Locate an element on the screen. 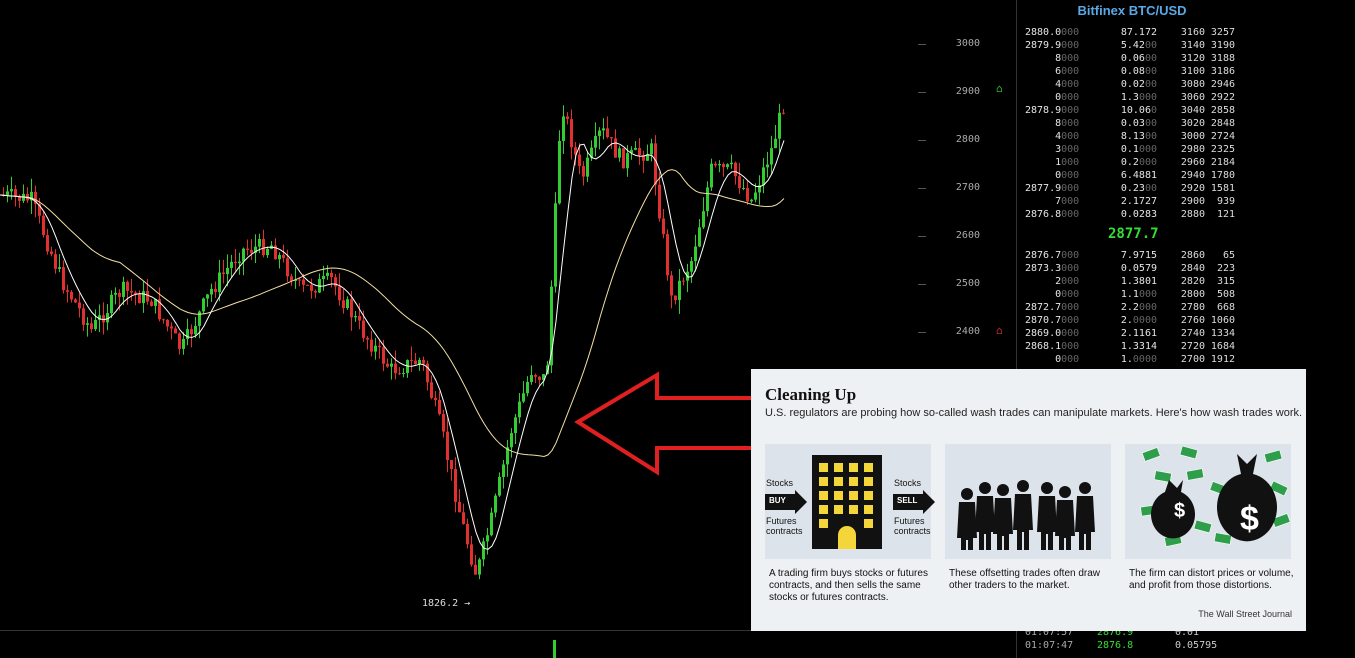 This screenshot has height=658, width=1355. order-level: 2840 is located at coordinates (1192, 268).